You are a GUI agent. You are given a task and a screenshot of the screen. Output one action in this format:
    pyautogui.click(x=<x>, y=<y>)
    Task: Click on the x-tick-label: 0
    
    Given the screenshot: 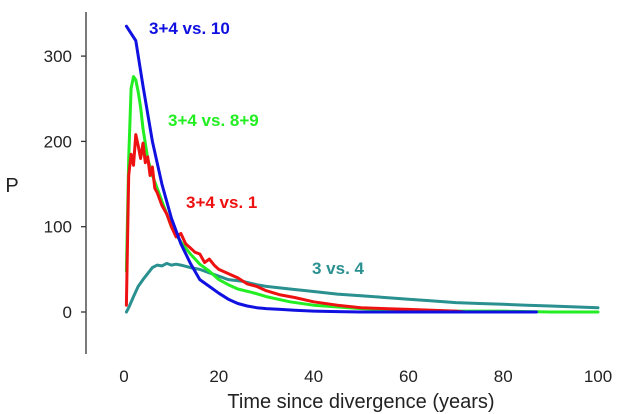 What is the action you would take?
    pyautogui.click(x=123, y=376)
    